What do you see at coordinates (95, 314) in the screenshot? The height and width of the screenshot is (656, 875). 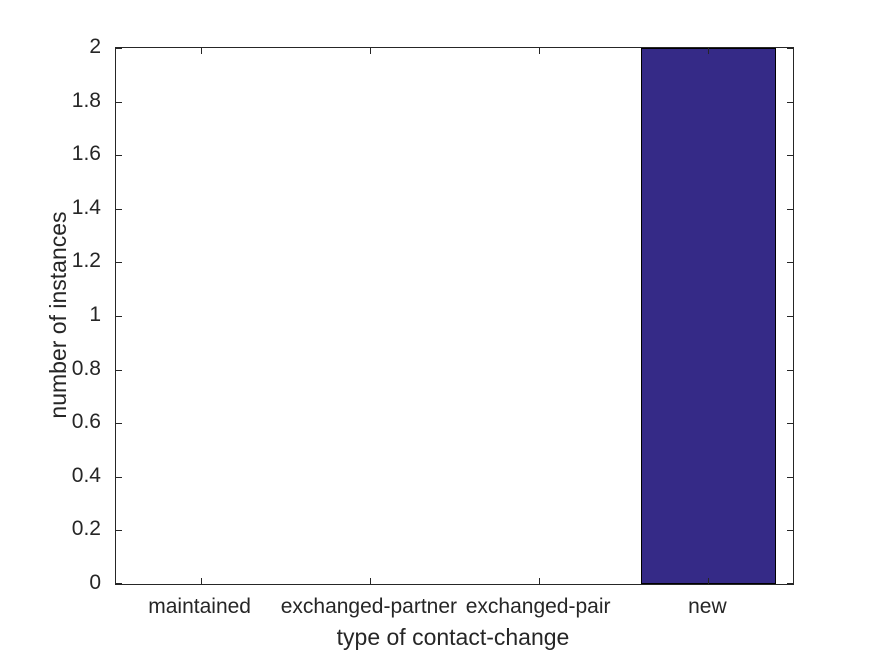 I see `y-tick-label: 1` at bounding box center [95, 314].